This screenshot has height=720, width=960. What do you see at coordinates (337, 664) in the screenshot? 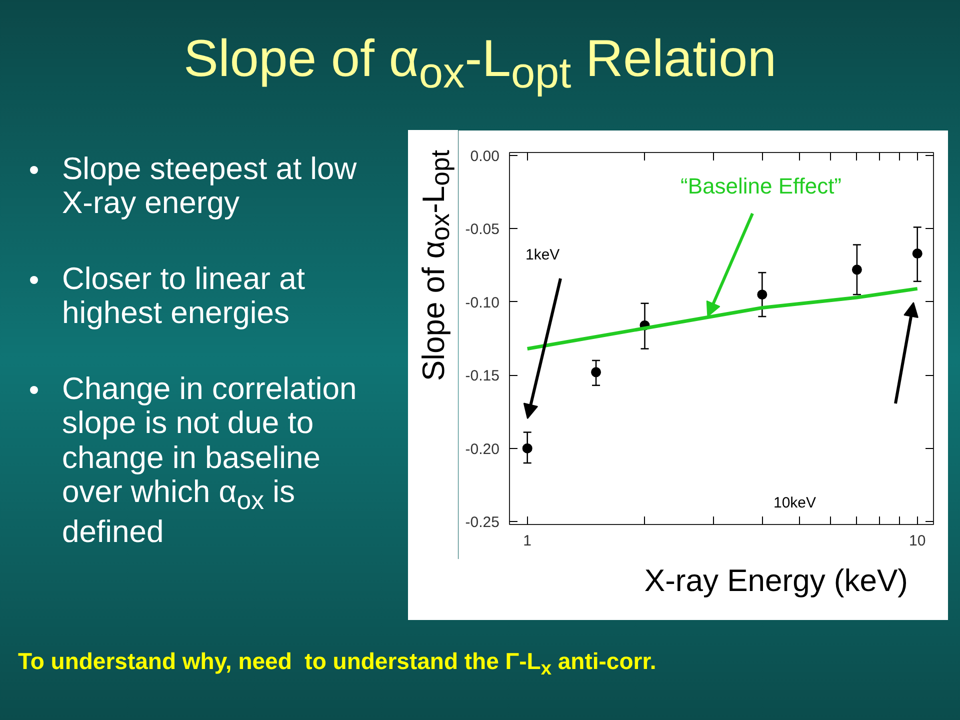
I see `text: To understand why, need to understand the Γ-L$_{x}$ anti-corr.` at bounding box center [337, 664].